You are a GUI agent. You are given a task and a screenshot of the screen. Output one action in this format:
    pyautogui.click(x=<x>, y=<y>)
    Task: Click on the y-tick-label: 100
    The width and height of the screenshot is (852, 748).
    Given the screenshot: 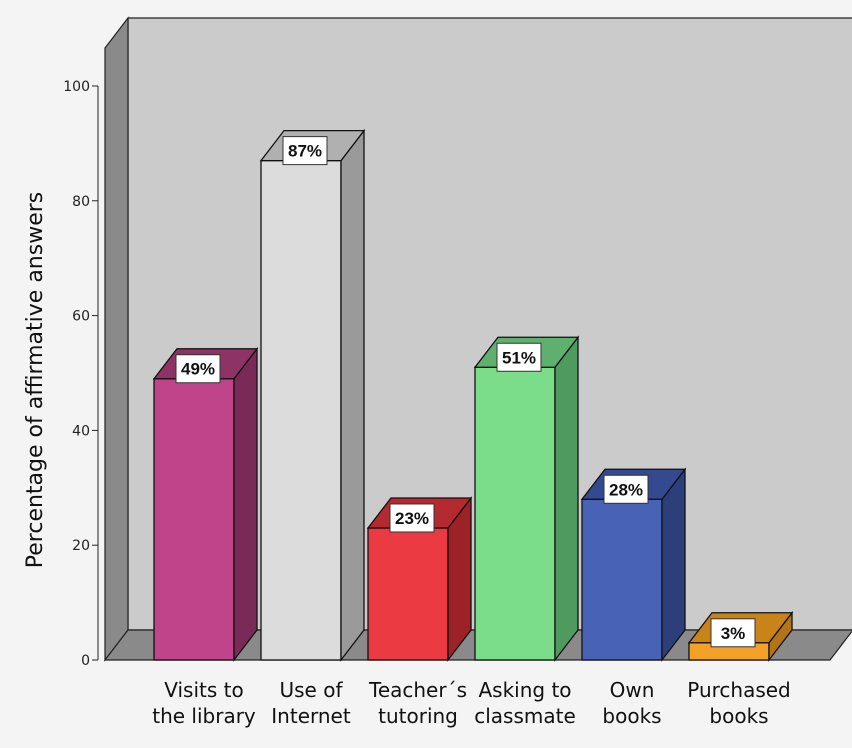 What is the action you would take?
    pyautogui.click(x=76, y=87)
    